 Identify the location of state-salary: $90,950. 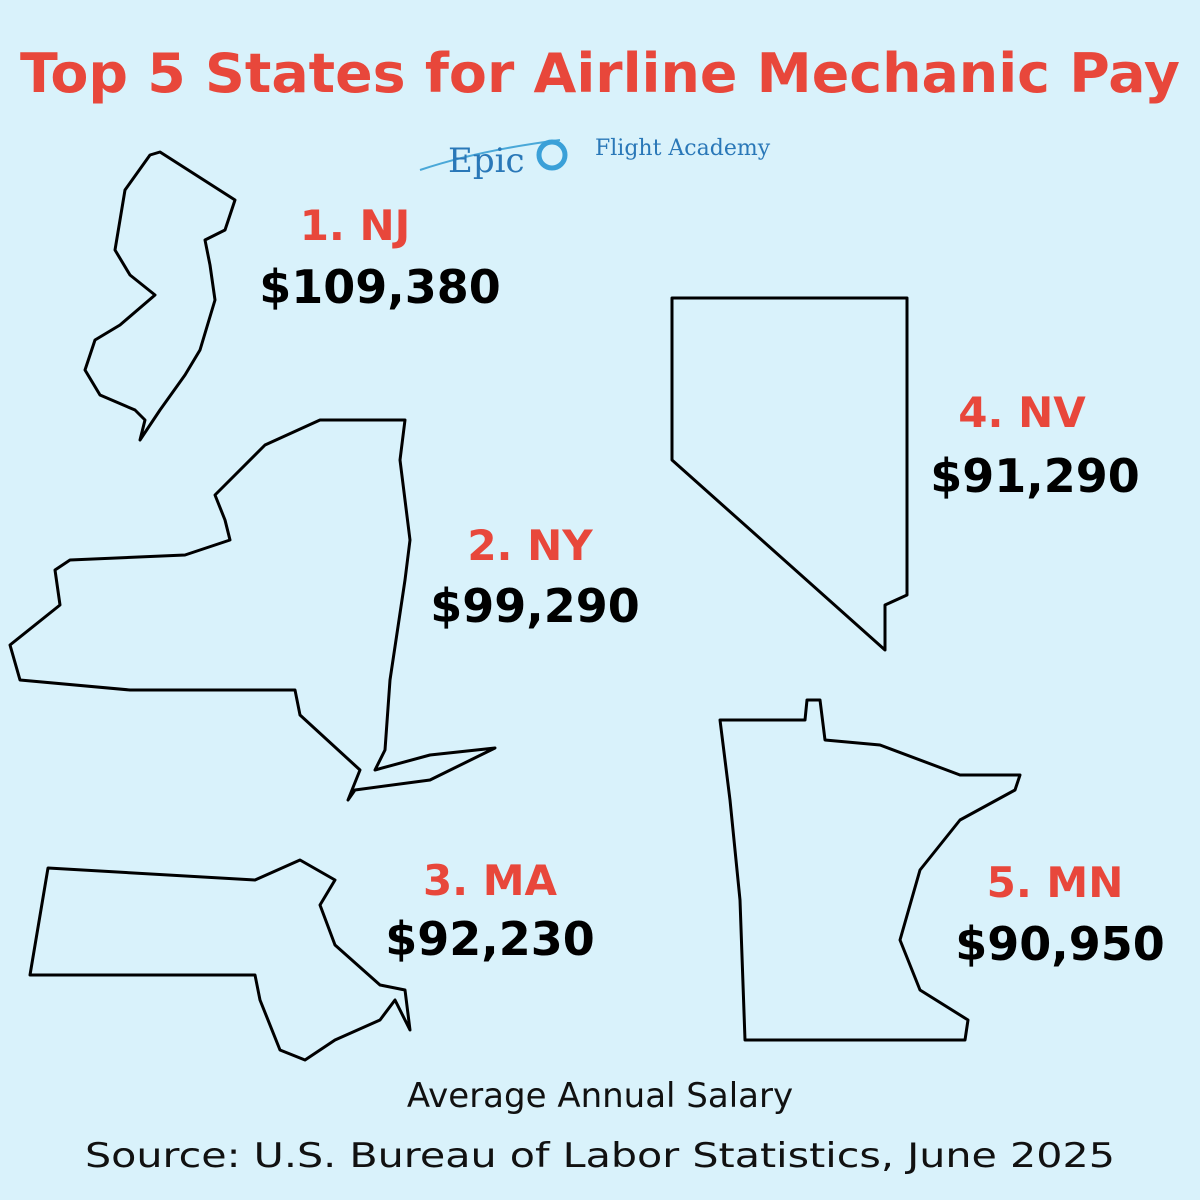
(1060, 944).